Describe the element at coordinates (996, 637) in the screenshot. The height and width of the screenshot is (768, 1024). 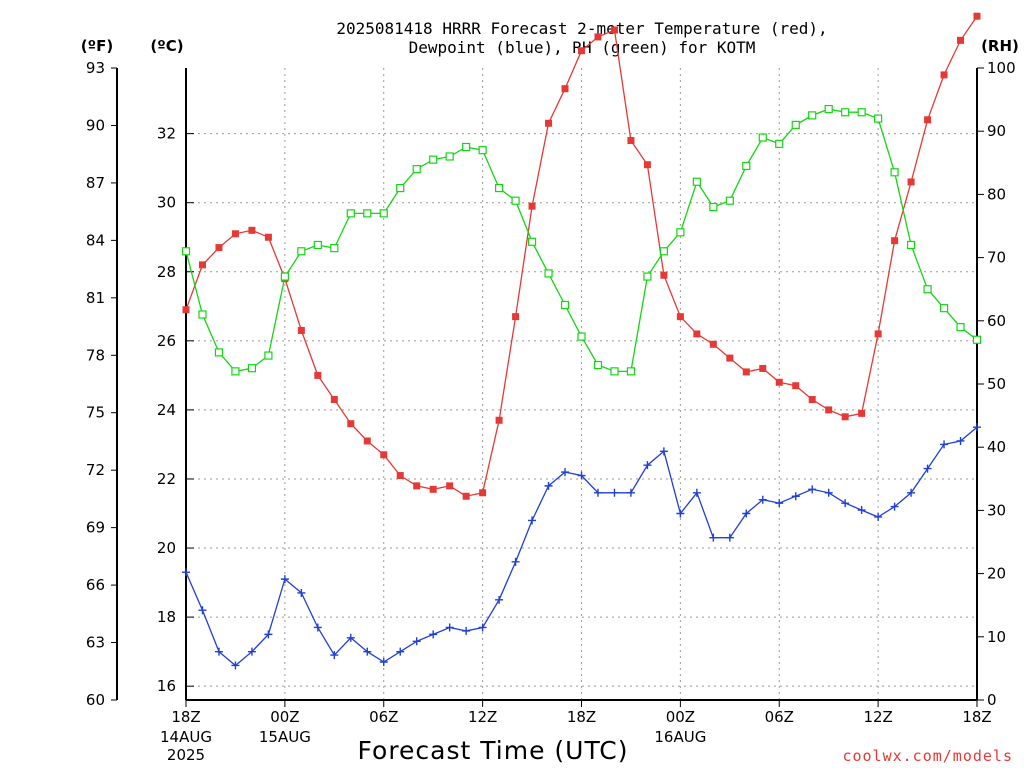
I see `rh-tick-label: 10` at that location.